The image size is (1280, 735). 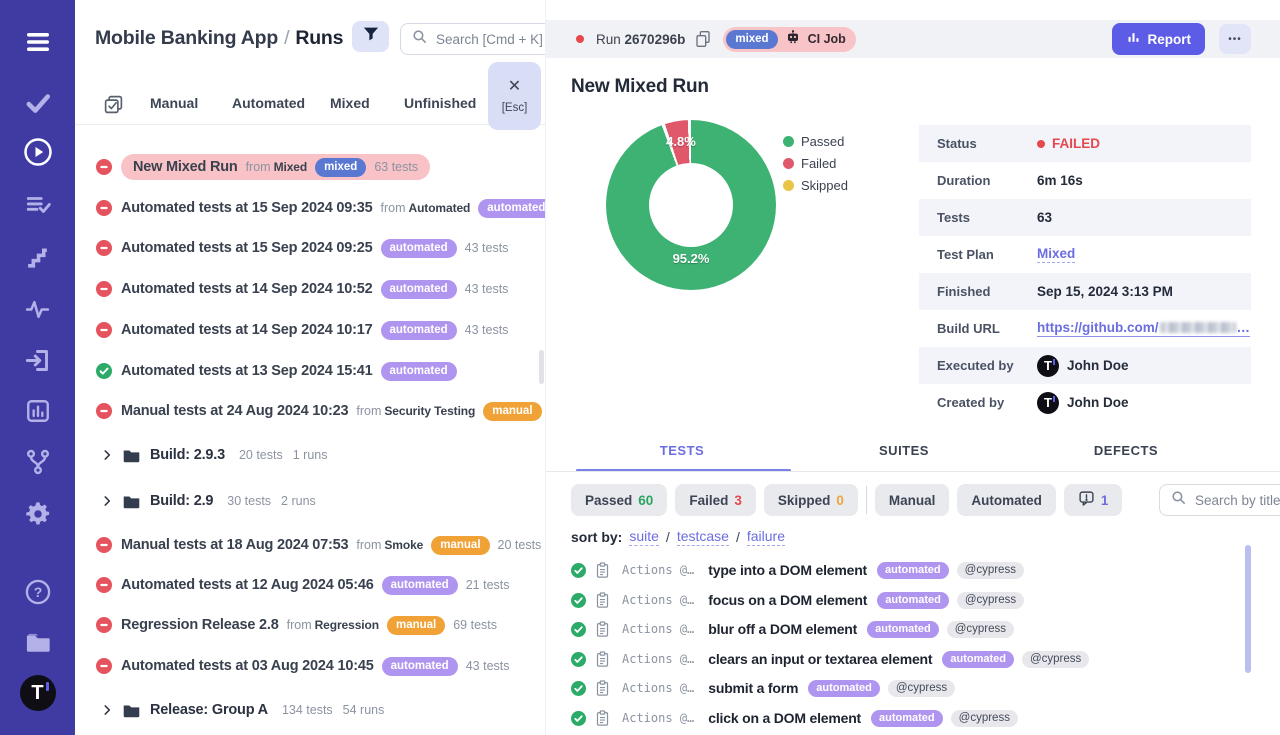 I want to click on filter-skipped: Skipped 0, so click(x=810, y=500).